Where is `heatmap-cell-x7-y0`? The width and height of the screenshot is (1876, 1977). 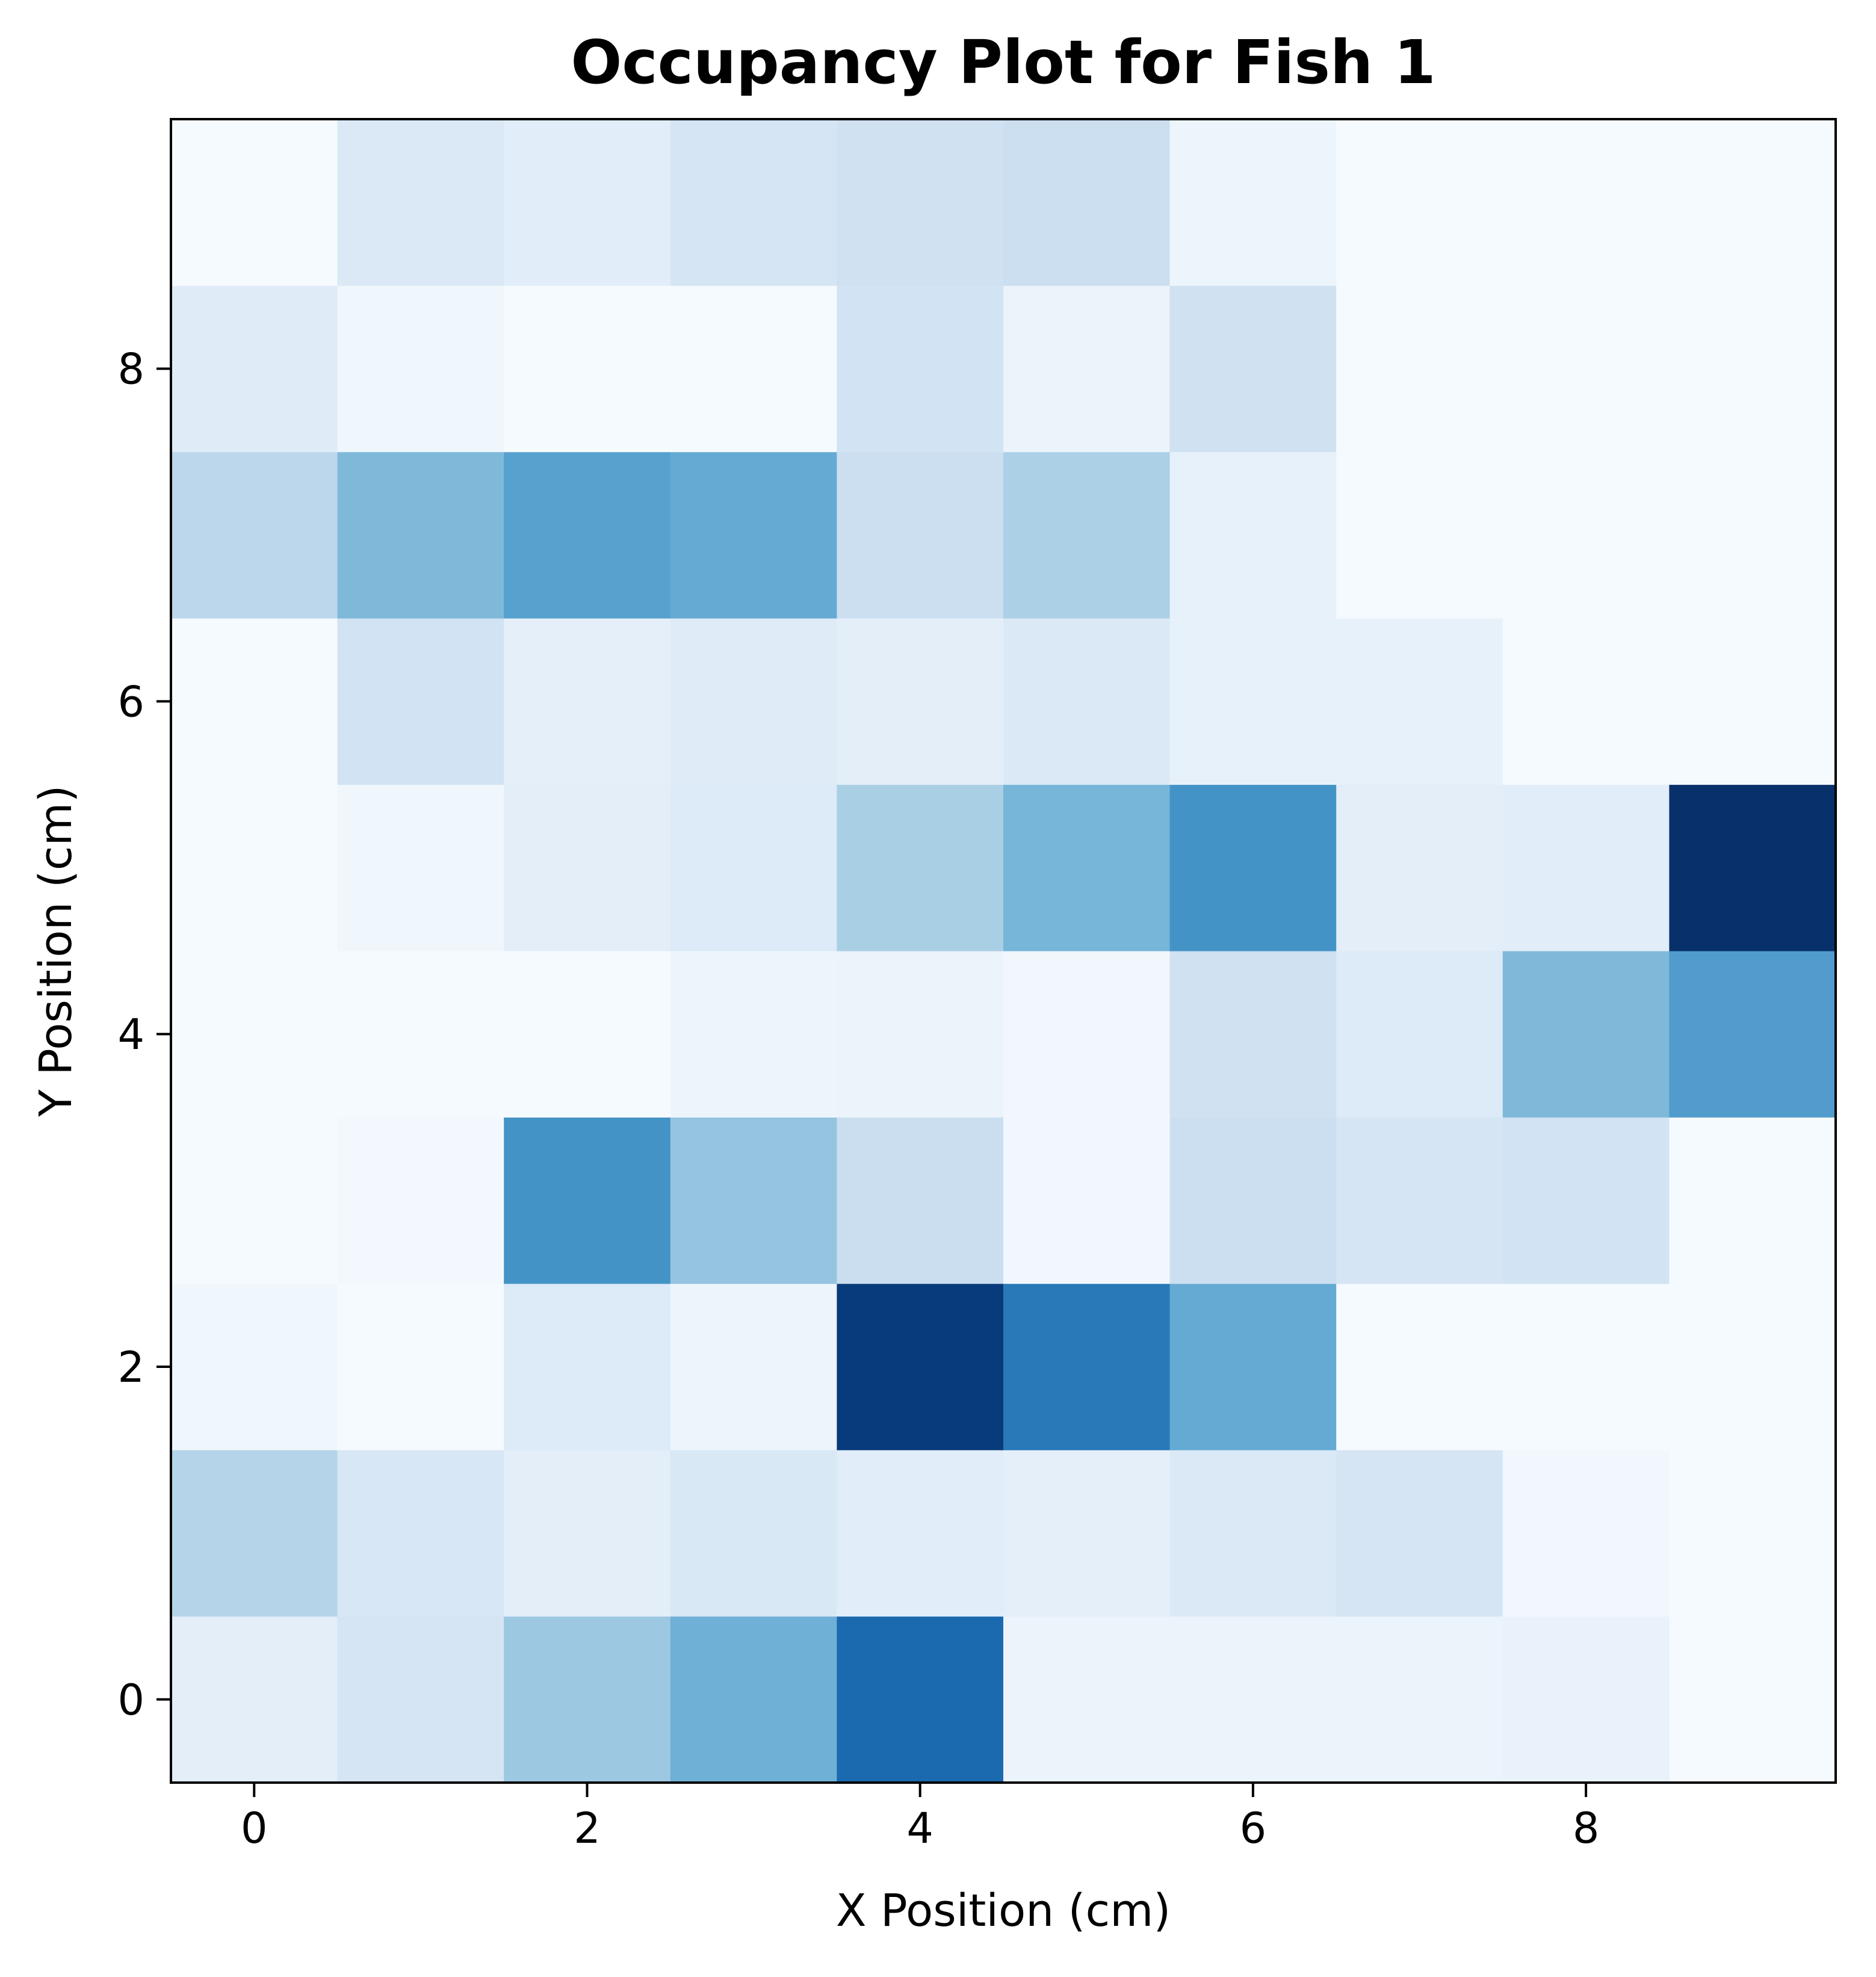 heatmap-cell-x7-y0 is located at coordinates (1420, 1699).